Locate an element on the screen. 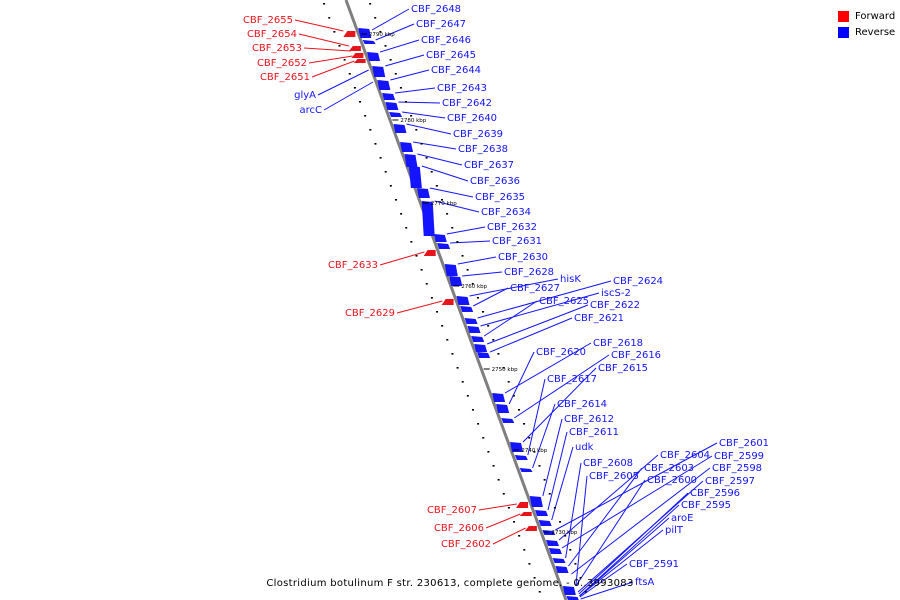 The width and height of the screenshot is (900, 600). gene-label-cbf-2621: CBF_2621 is located at coordinates (599, 318).